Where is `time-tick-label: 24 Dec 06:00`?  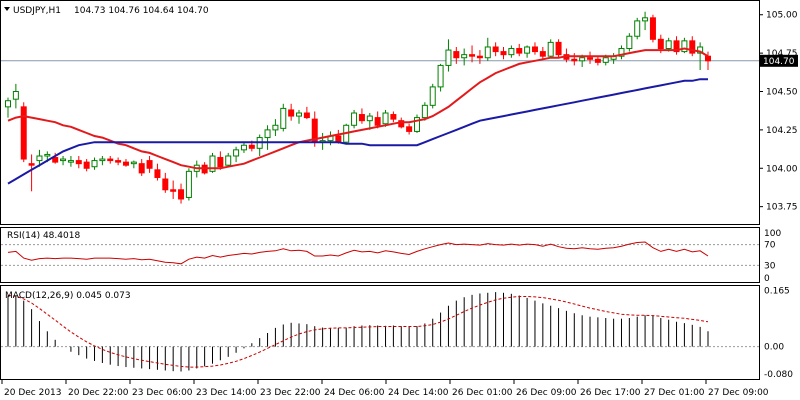 time-tick-label: 24 Dec 06:00 is located at coordinates (354, 393).